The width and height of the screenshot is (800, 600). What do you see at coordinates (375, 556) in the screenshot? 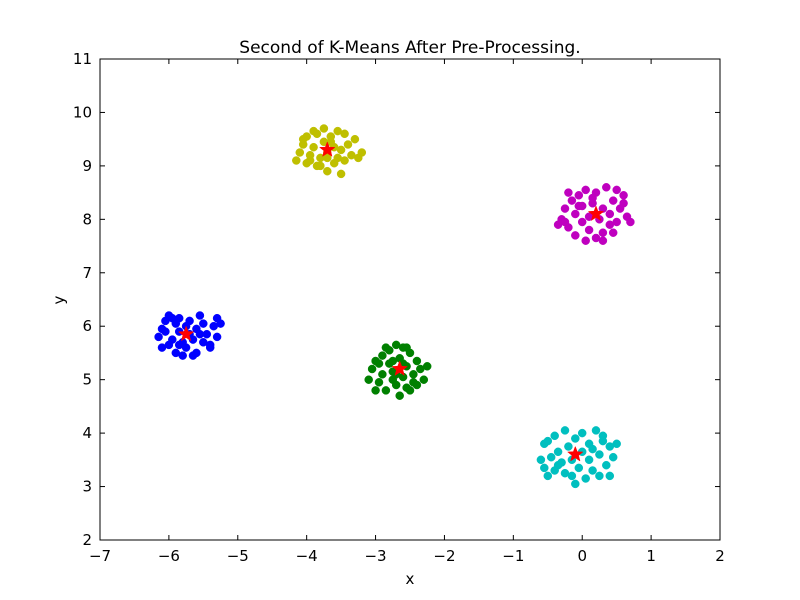
I see `x-tick-label: −3` at bounding box center [375, 556].